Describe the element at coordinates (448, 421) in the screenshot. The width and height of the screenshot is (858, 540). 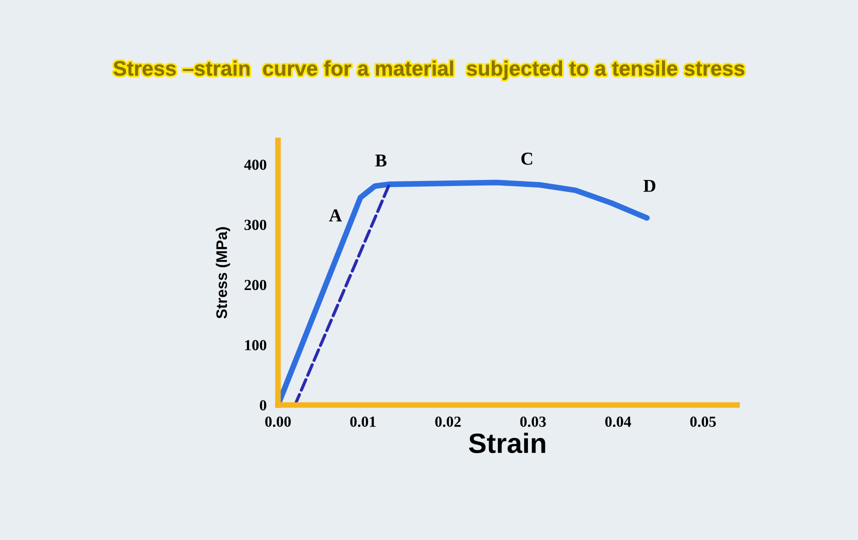
I see `x-tick-label: 0.02` at that location.